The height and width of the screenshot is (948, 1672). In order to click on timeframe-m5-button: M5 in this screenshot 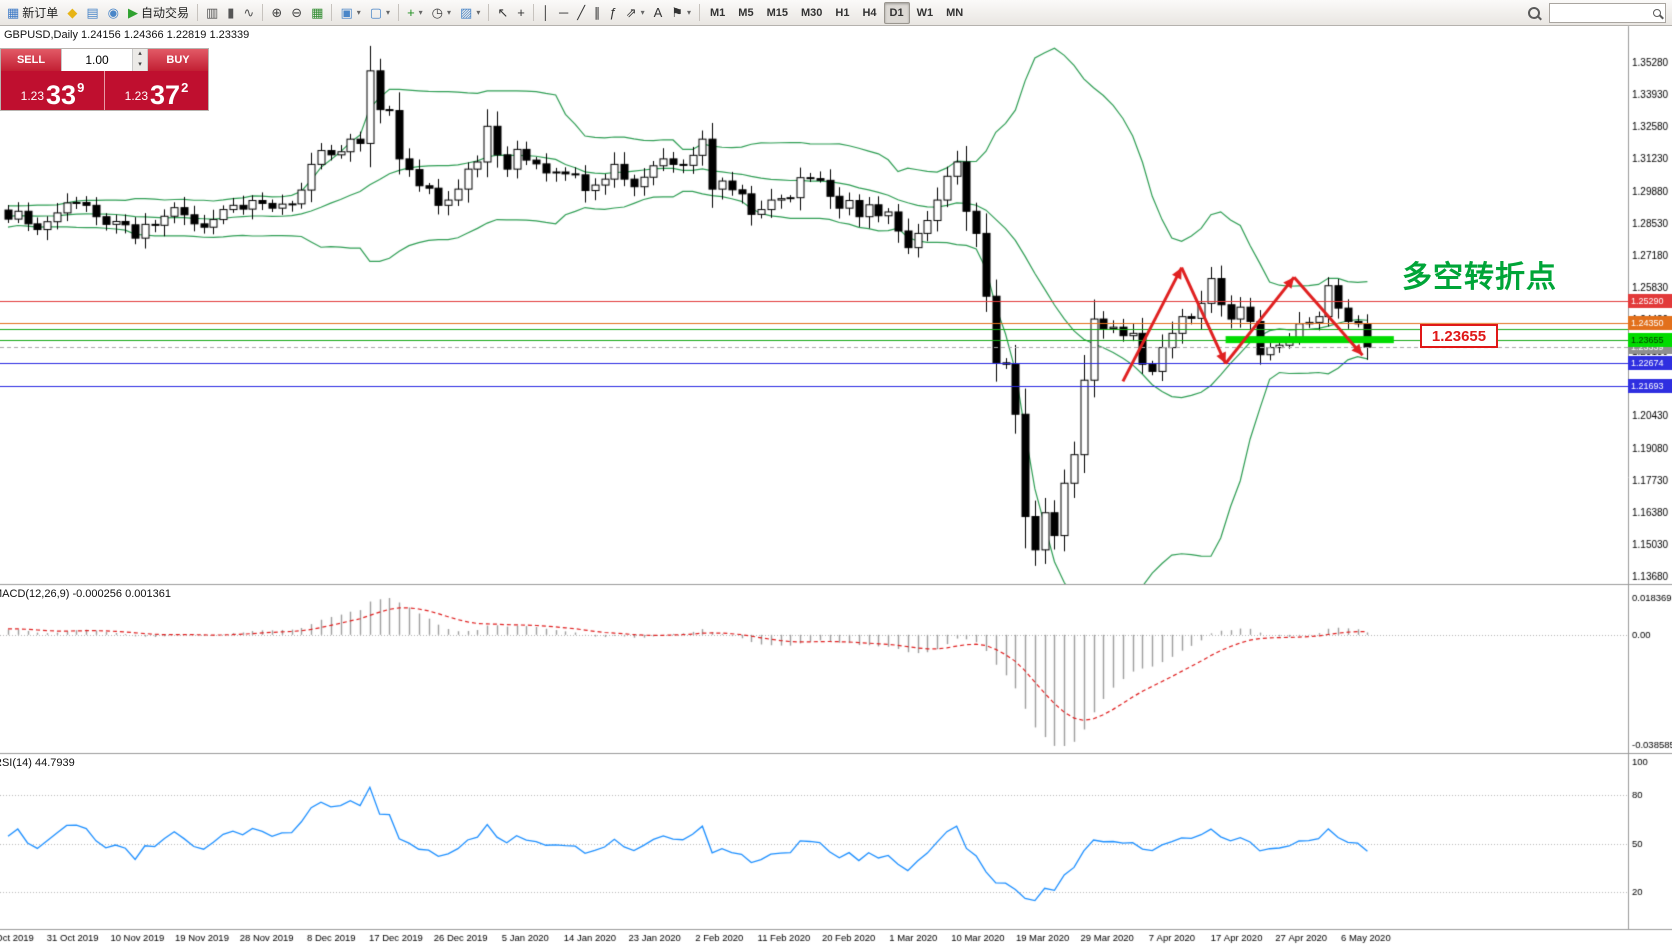, I will do `click(746, 12)`.